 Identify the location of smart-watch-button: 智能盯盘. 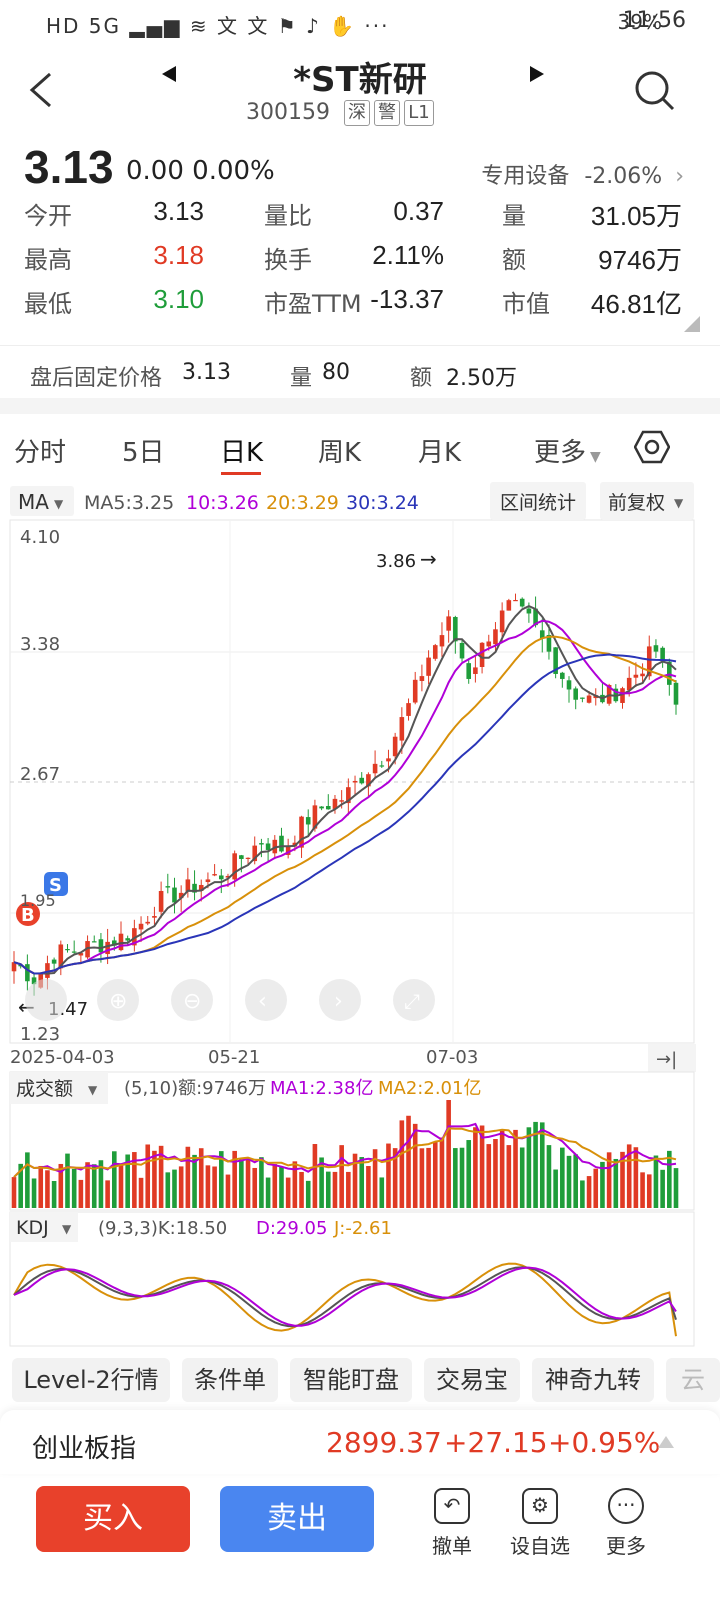
(351, 1380).